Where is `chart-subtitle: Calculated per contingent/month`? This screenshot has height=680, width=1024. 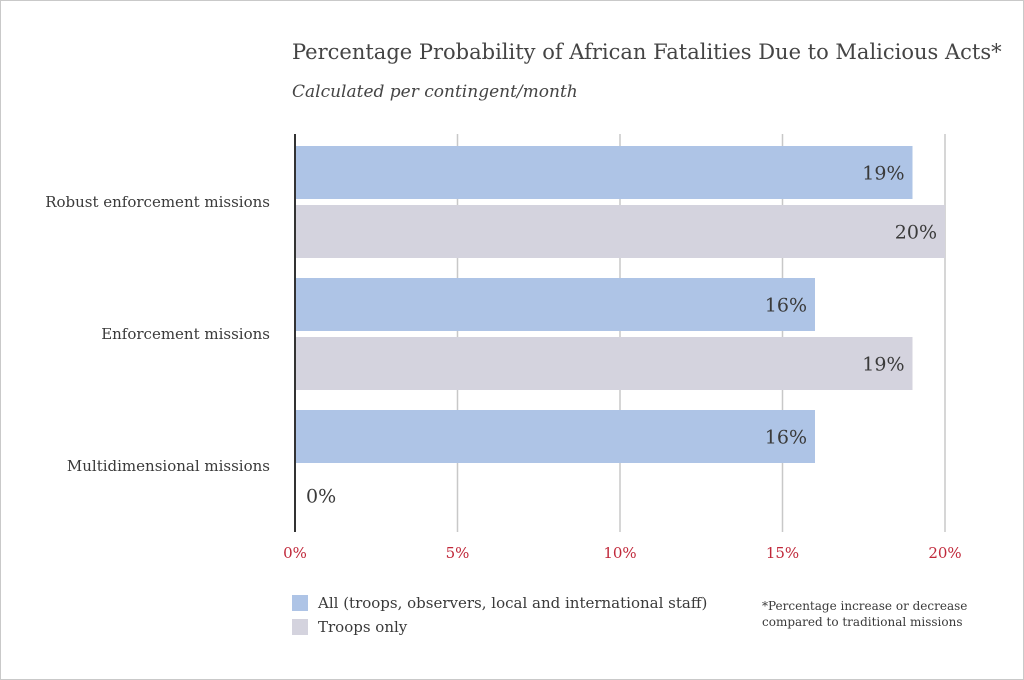 chart-subtitle: Calculated per contingent/month is located at coordinates (435, 92).